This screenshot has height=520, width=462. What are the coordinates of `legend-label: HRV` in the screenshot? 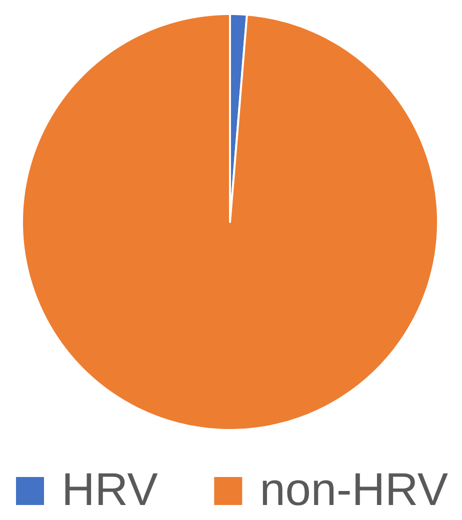 It's located at (111, 489).